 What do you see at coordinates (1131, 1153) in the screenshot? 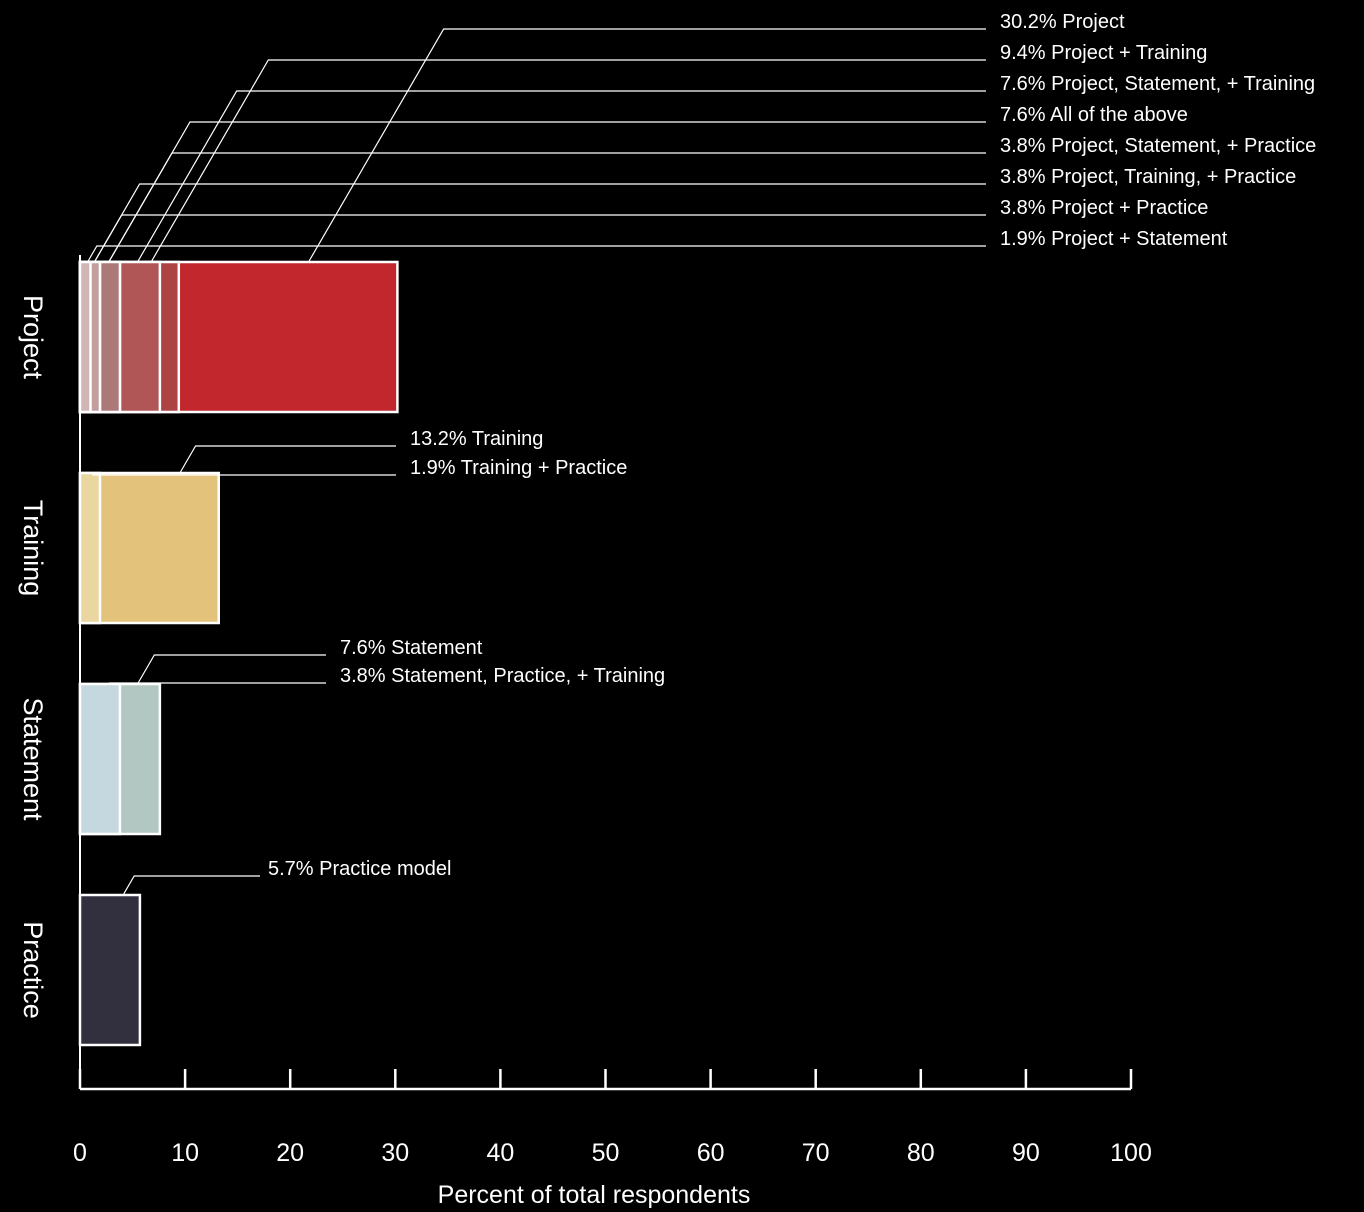
I see `x-tick-label: 100` at bounding box center [1131, 1153].